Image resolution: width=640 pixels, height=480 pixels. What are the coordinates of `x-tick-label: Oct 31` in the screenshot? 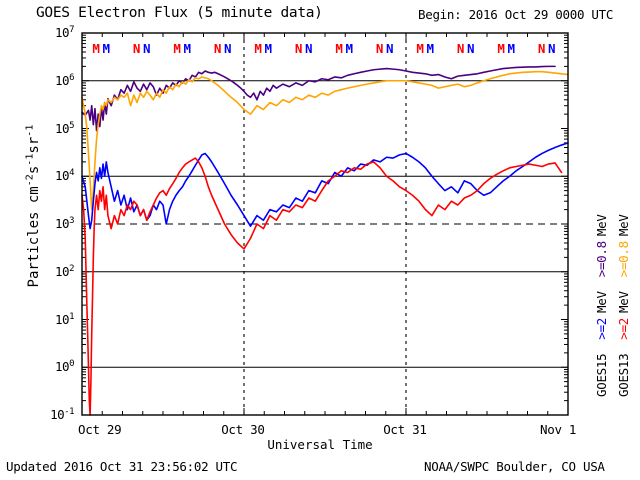 It's located at (405, 429).